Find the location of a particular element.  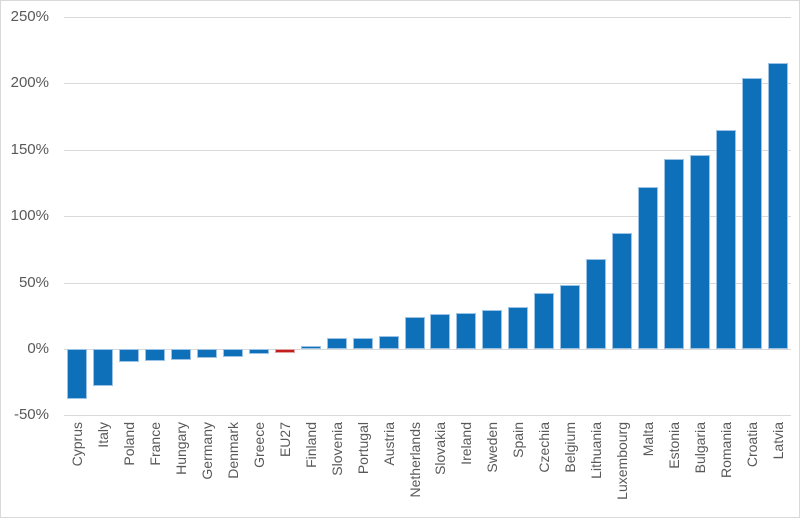

y-tick-label: -50% is located at coordinates (31, 414).